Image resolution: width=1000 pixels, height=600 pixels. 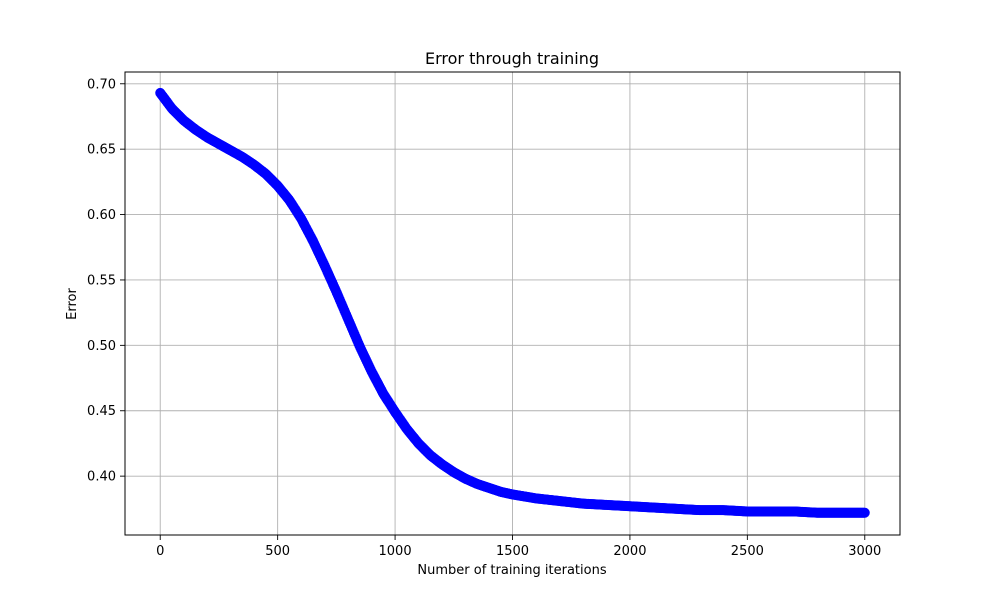 What do you see at coordinates (101, 477) in the screenshot?
I see `y-tick-label: 0.40` at bounding box center [101, 477].